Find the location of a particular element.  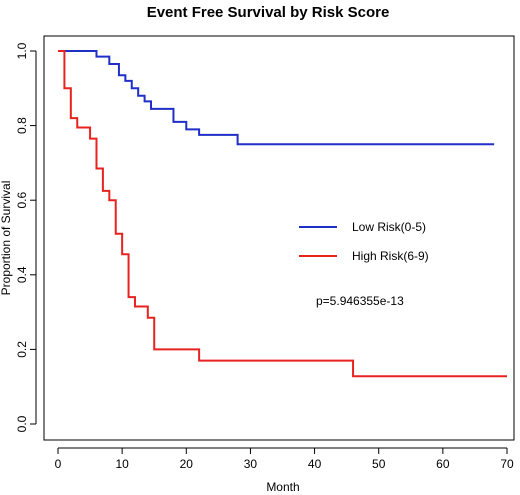

y-axis-label: Proportion of Survival is located at coordinates (6, 238).